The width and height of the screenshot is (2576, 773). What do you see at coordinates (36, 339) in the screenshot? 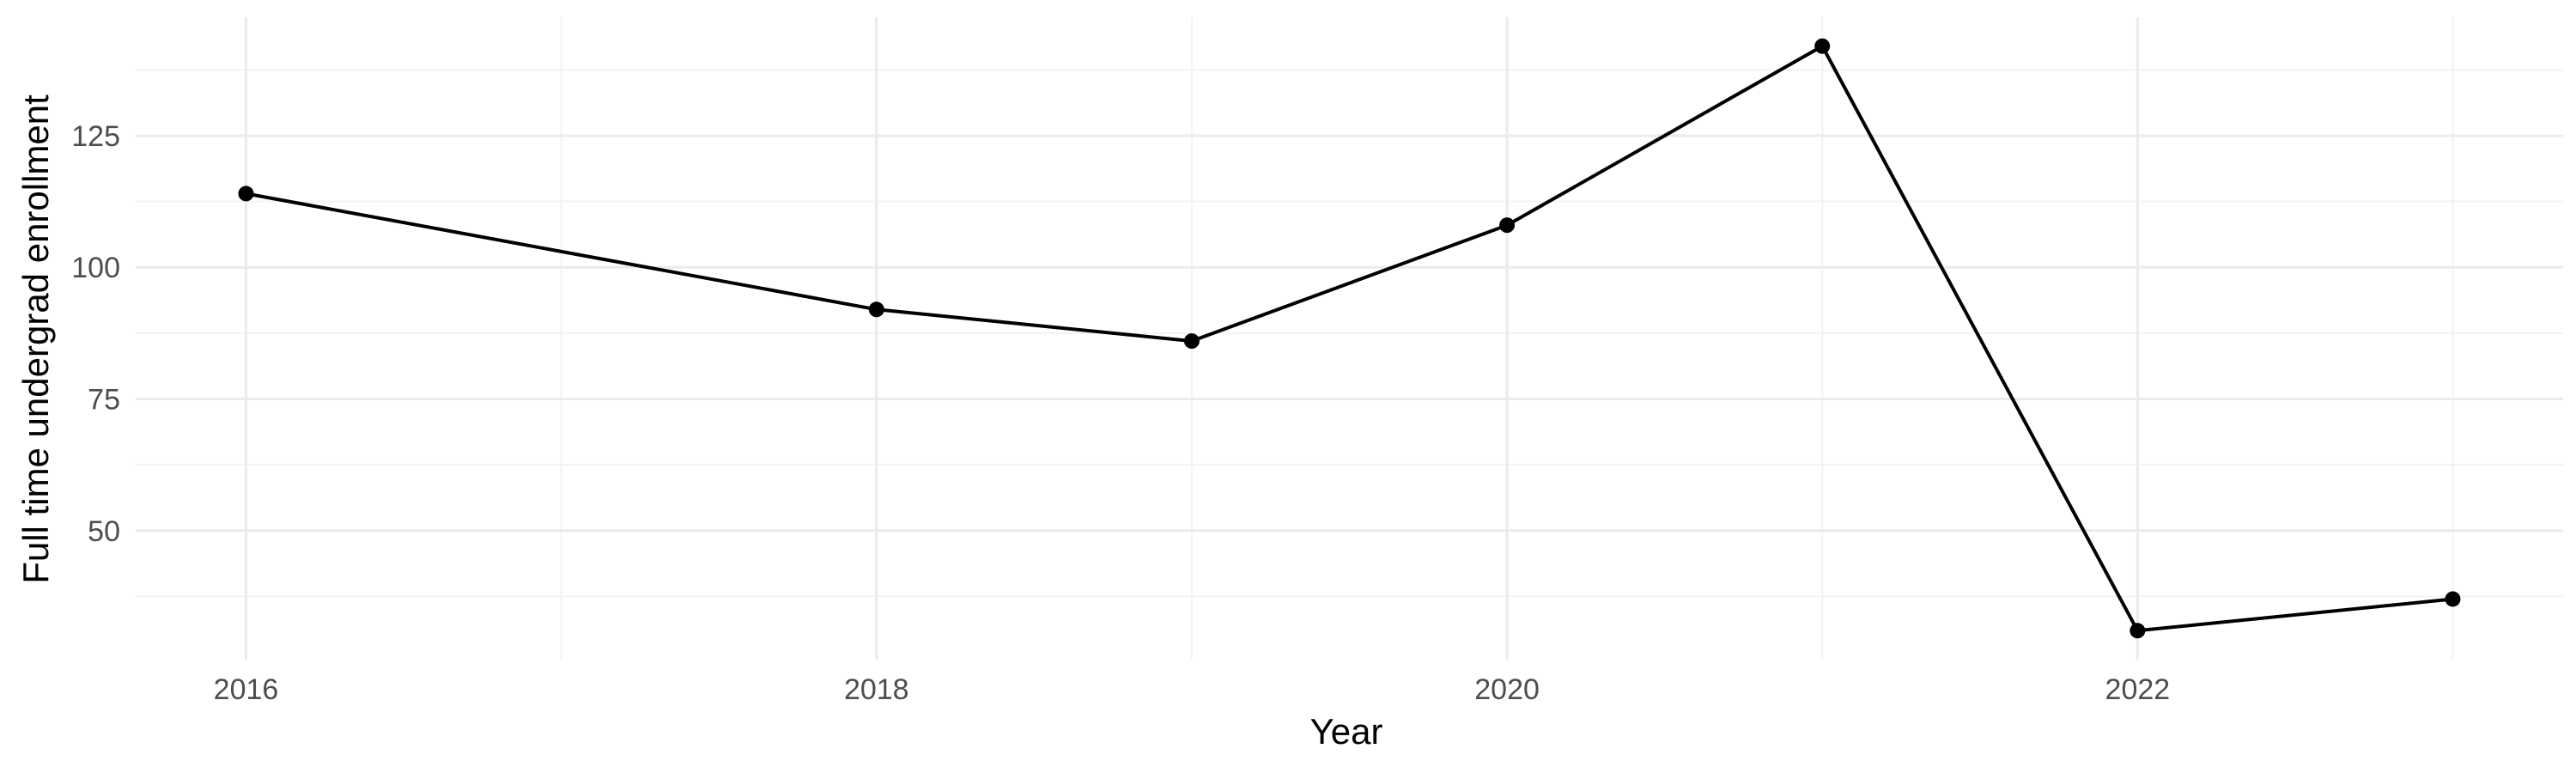
I see `y-axis-title: Full time undergrad enrollment` at bounding box center [36, 339].